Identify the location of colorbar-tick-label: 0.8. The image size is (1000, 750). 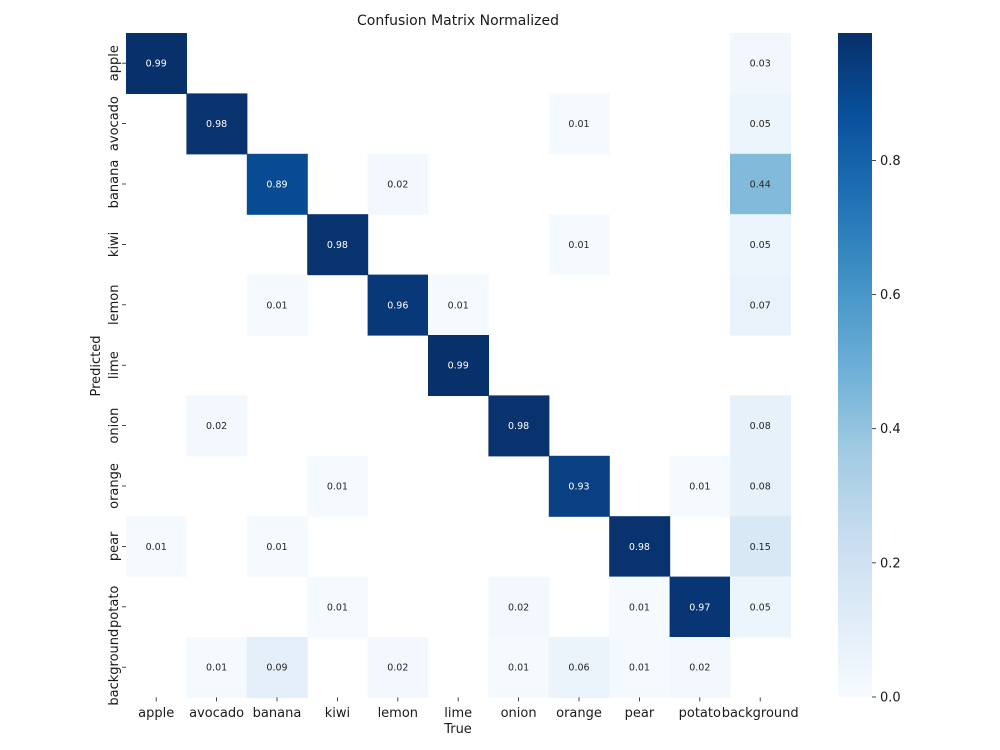
(890, 161).